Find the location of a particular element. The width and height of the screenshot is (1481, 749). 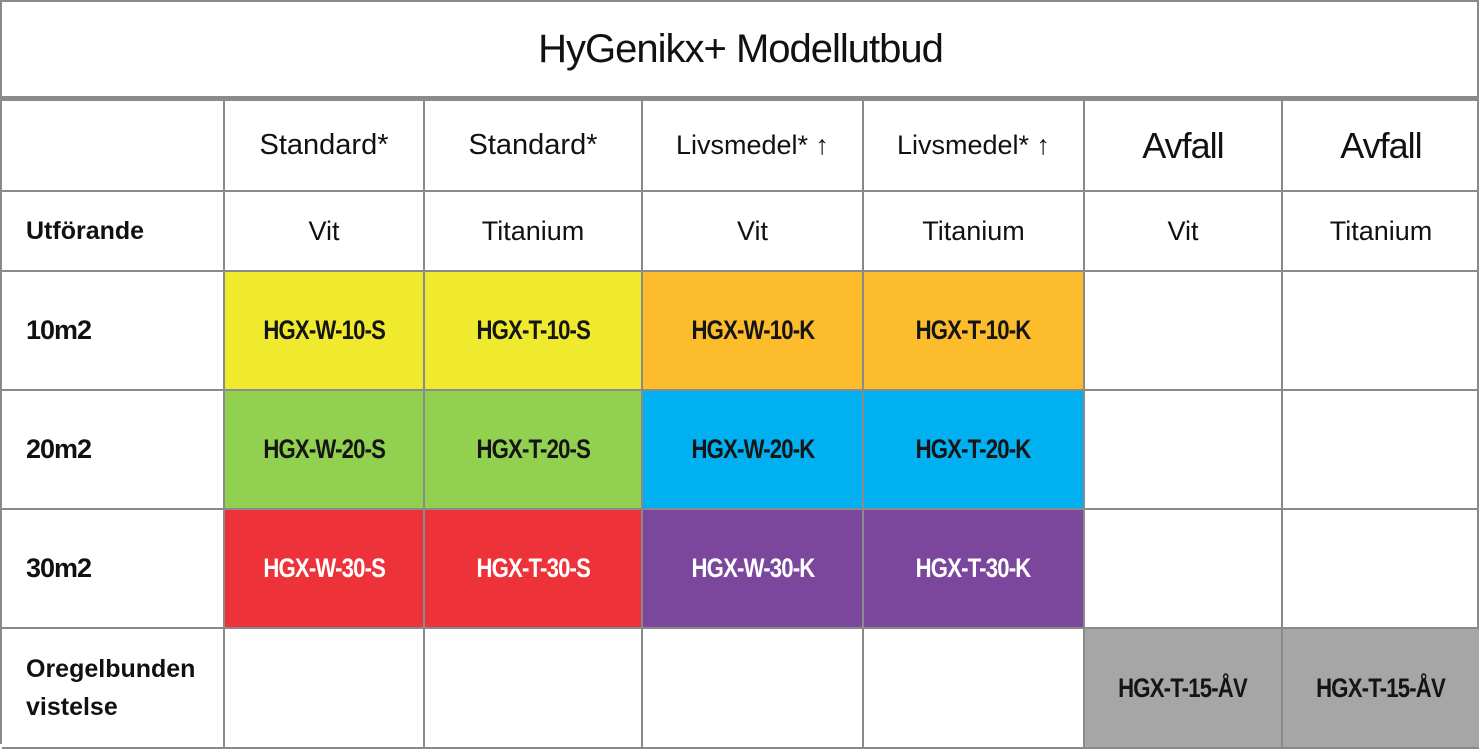

model-code: HGX-T-10-K is located at coordinates (974, 330).